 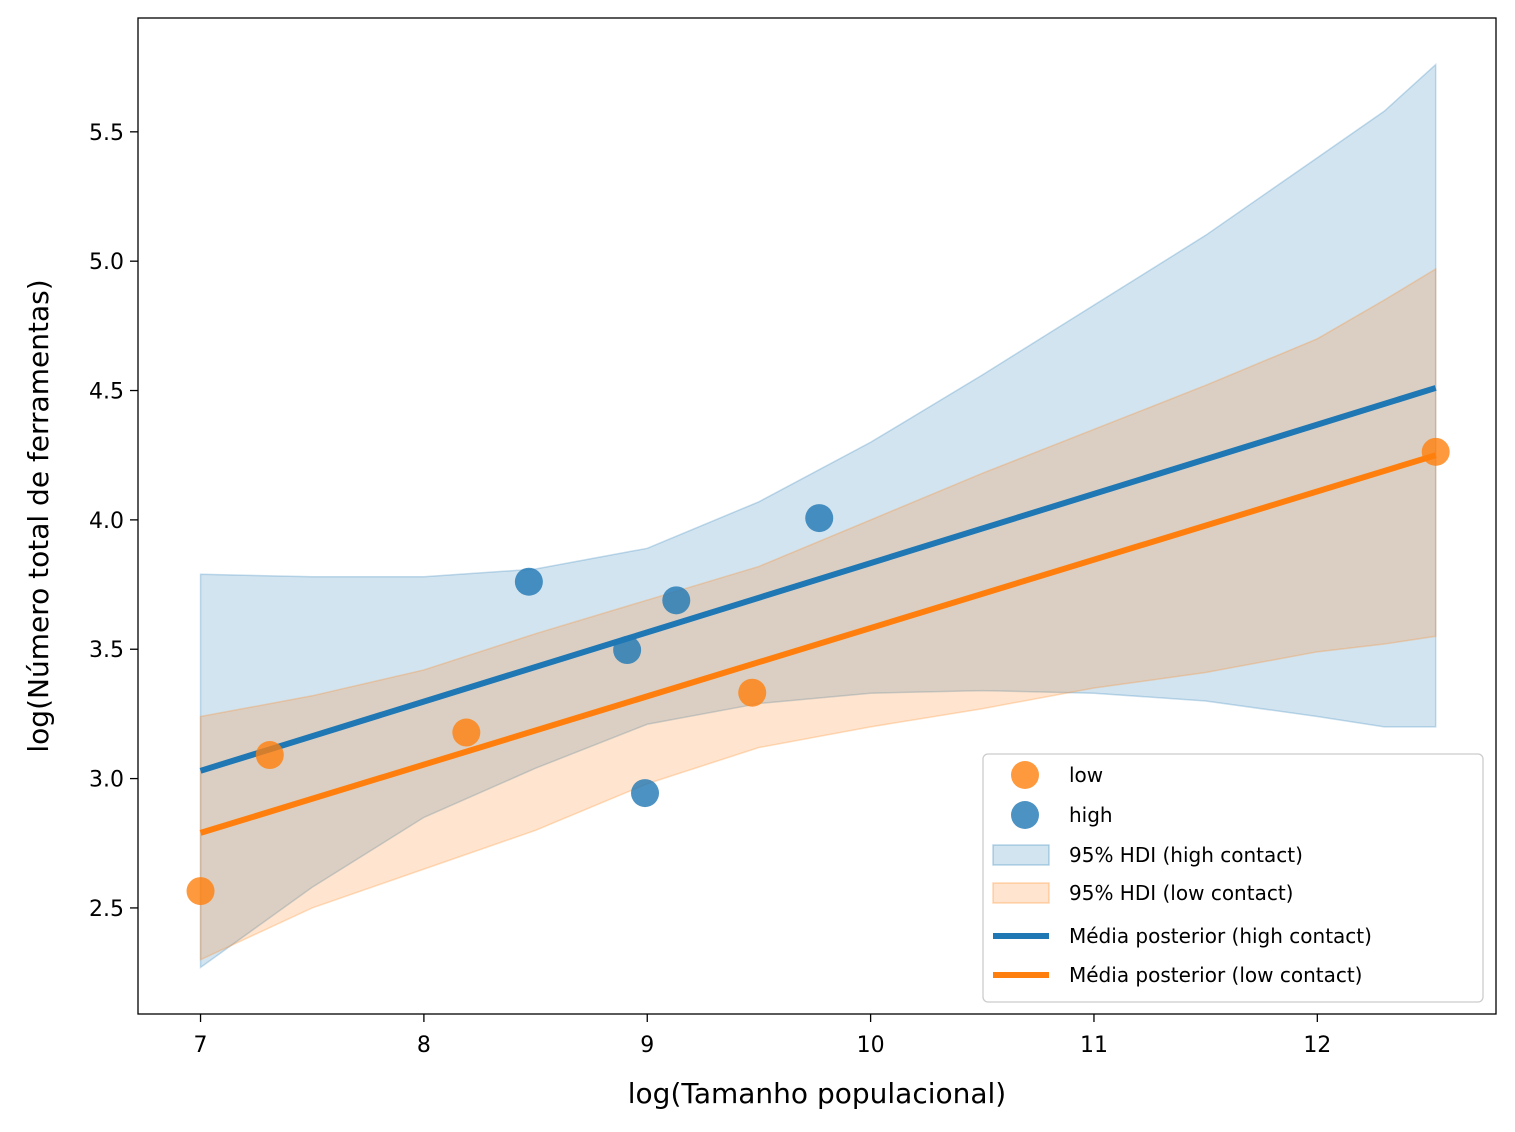 I want to click on x-axis: 7 8 9 10 11 12, so click(x=762, y=1036).